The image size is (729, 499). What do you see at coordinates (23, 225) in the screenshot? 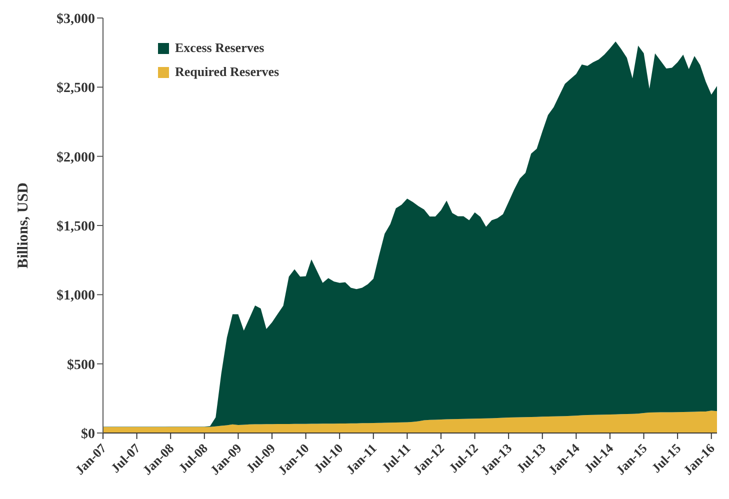
I see `y-axis-title: Billions, USD` at bounding box center [23, 225].